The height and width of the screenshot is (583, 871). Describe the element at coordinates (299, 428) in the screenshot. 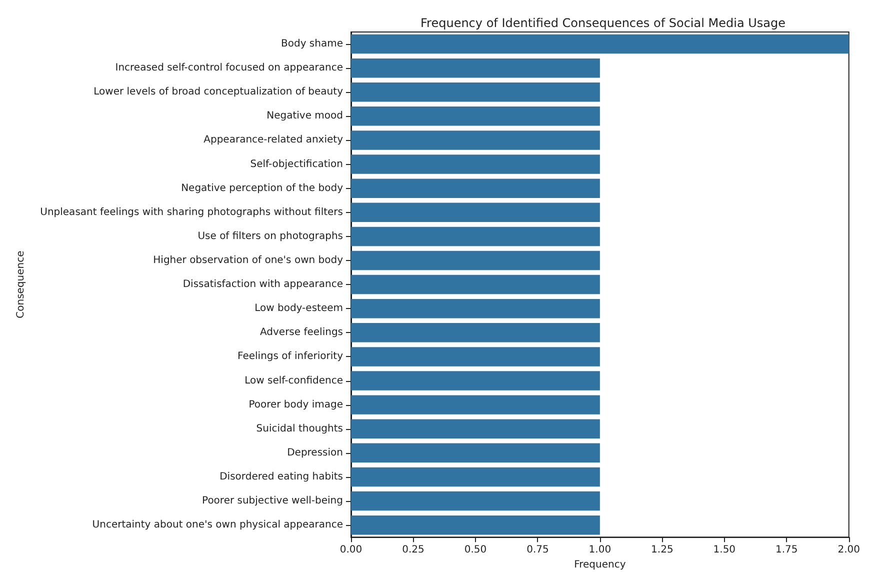

I see `y-tick-label: Suicidal thoughts` at that location.